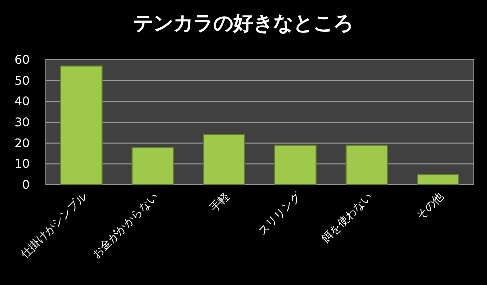 This screenshot has height=285, width=487. I want to click on y-tick-label: 20, so click(22, 143).